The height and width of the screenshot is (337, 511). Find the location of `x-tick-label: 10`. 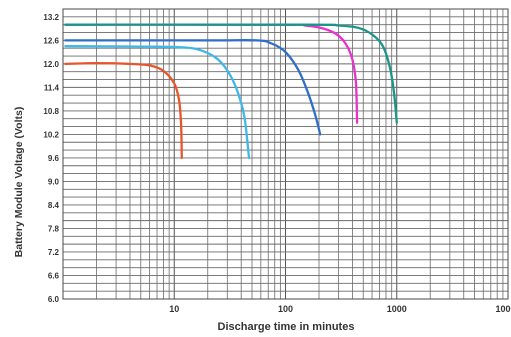

x-tick-label: 10 is located at coordinates (174, 309).